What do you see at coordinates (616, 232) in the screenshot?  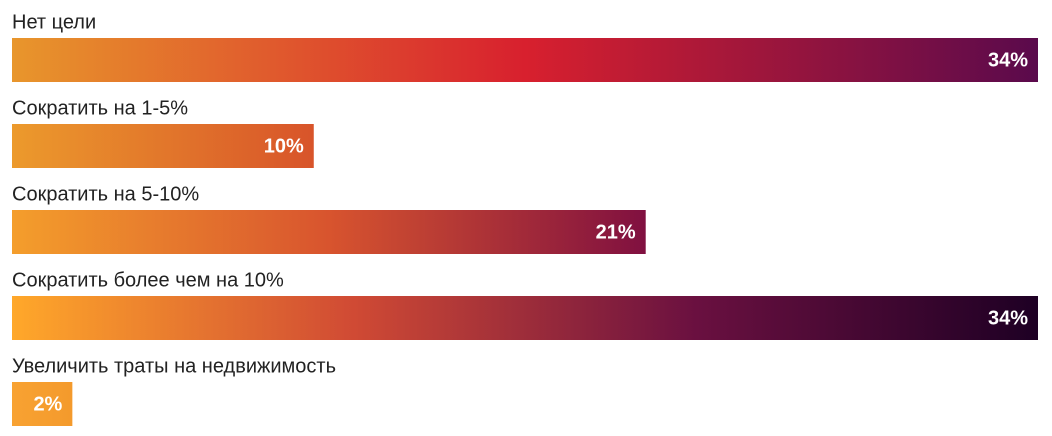 I see `value-label: 21%` at bounding box center [616, 232].